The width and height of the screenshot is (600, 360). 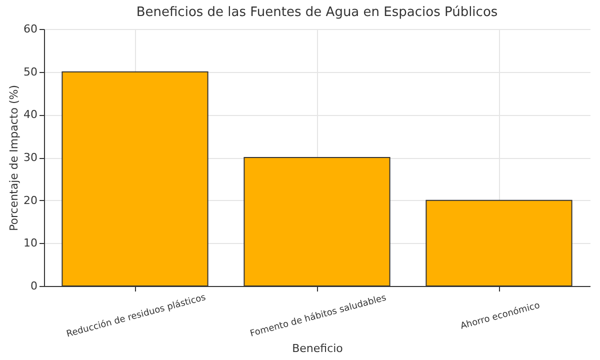 What do you see at coordinates (31, 71) in the screenshot?
I see `y-tick-label: 50` at bounding box center [31, 71].